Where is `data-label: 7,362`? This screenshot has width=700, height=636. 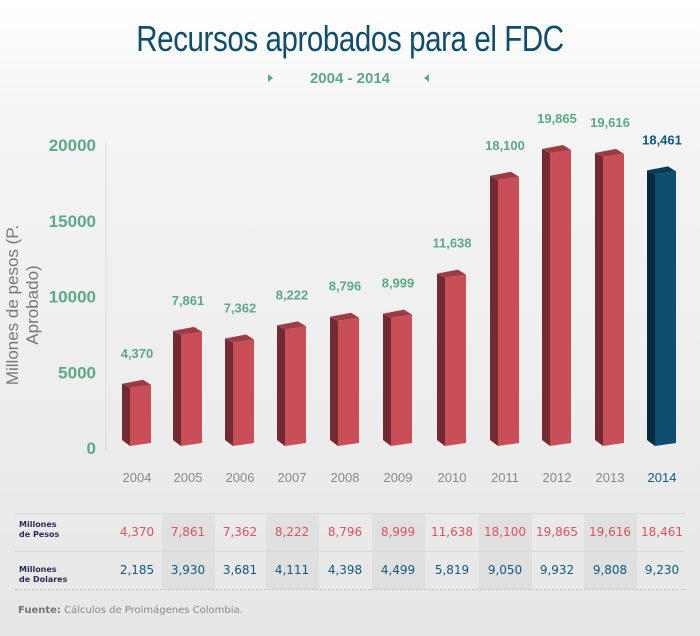
data-label: 7,362 is located at coordinates (240, 307).